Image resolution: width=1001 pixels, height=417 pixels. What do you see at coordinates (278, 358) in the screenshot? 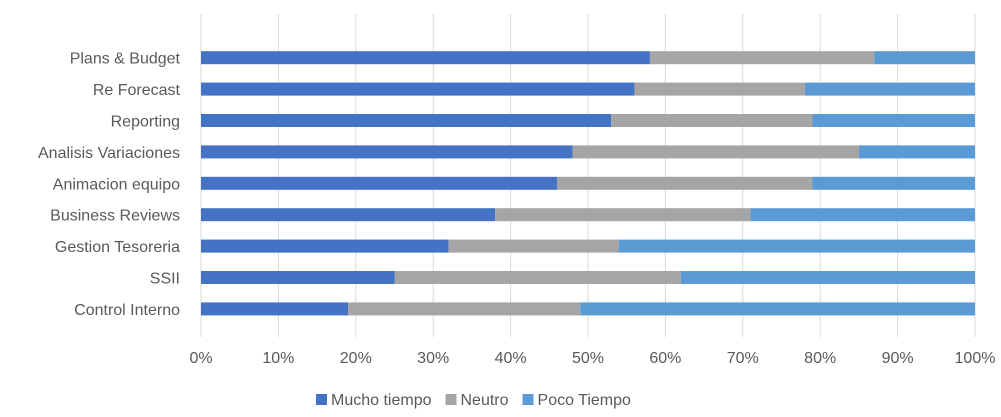
I see `x-tick-label: 10%` at bounding box center [278, 358].